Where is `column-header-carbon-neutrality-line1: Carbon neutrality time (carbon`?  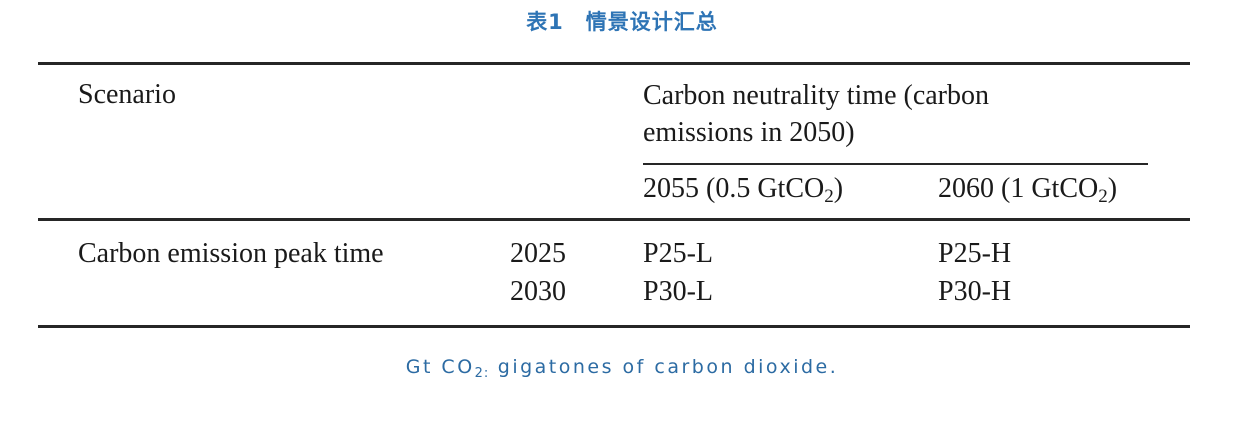 column-header-carbon-neutrality-line1: Carbon neutrality time (carbon is located at coordinates (816, 95).